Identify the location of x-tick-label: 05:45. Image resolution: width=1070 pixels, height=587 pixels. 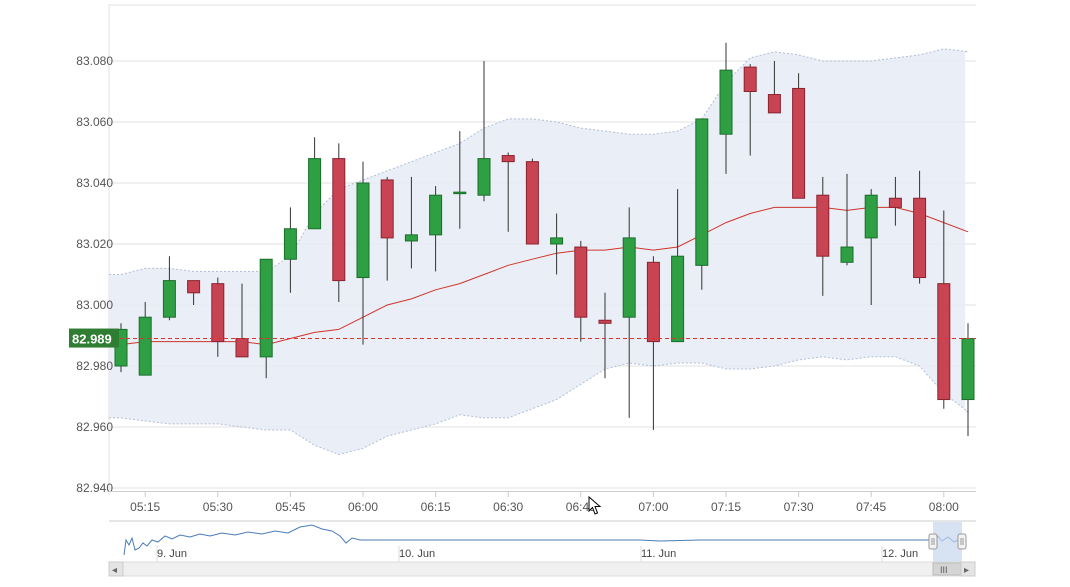
(290, 507).